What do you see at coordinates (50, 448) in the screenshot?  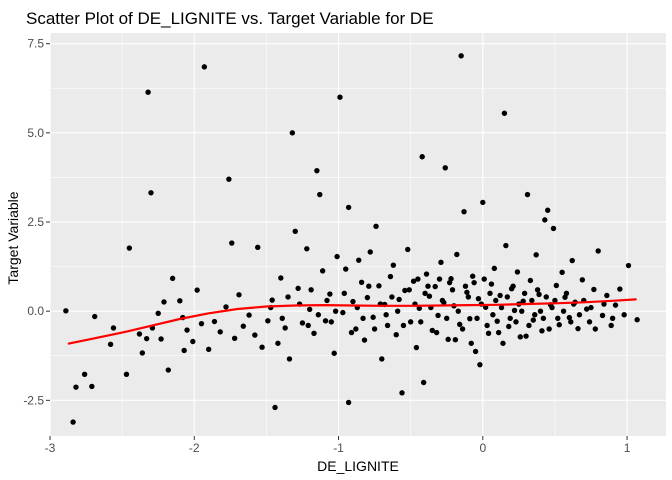 I see `x-tick-label: -3` at bounding box center [50, 448].